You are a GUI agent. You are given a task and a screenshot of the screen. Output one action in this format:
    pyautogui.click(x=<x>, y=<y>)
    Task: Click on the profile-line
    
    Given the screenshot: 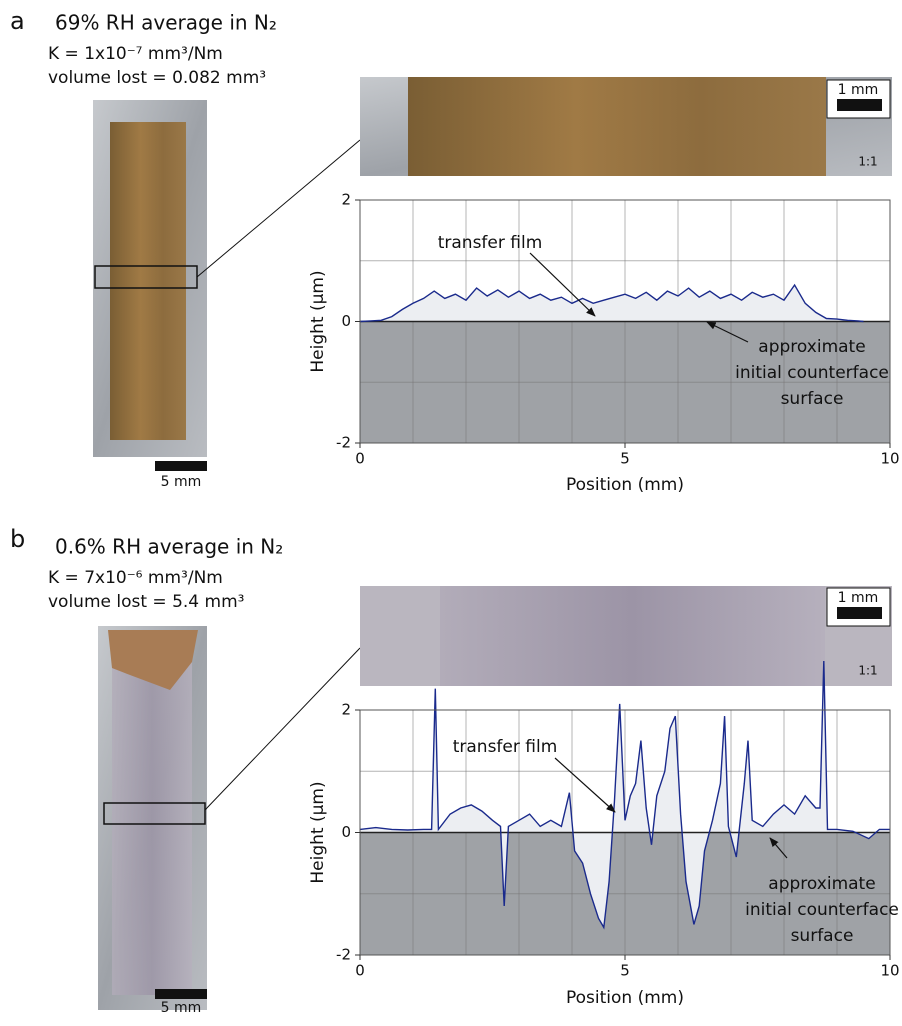 What is the action you would take?
    pyautogui.click(x=611, y=303)
    